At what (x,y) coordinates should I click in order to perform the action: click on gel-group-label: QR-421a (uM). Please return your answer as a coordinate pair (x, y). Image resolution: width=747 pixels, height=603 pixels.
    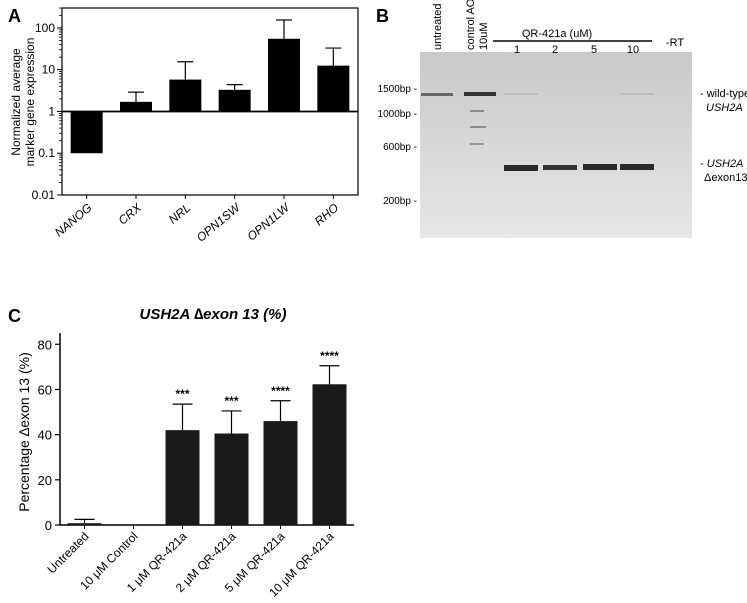
    Looking at the image, I should click on (557, 34).